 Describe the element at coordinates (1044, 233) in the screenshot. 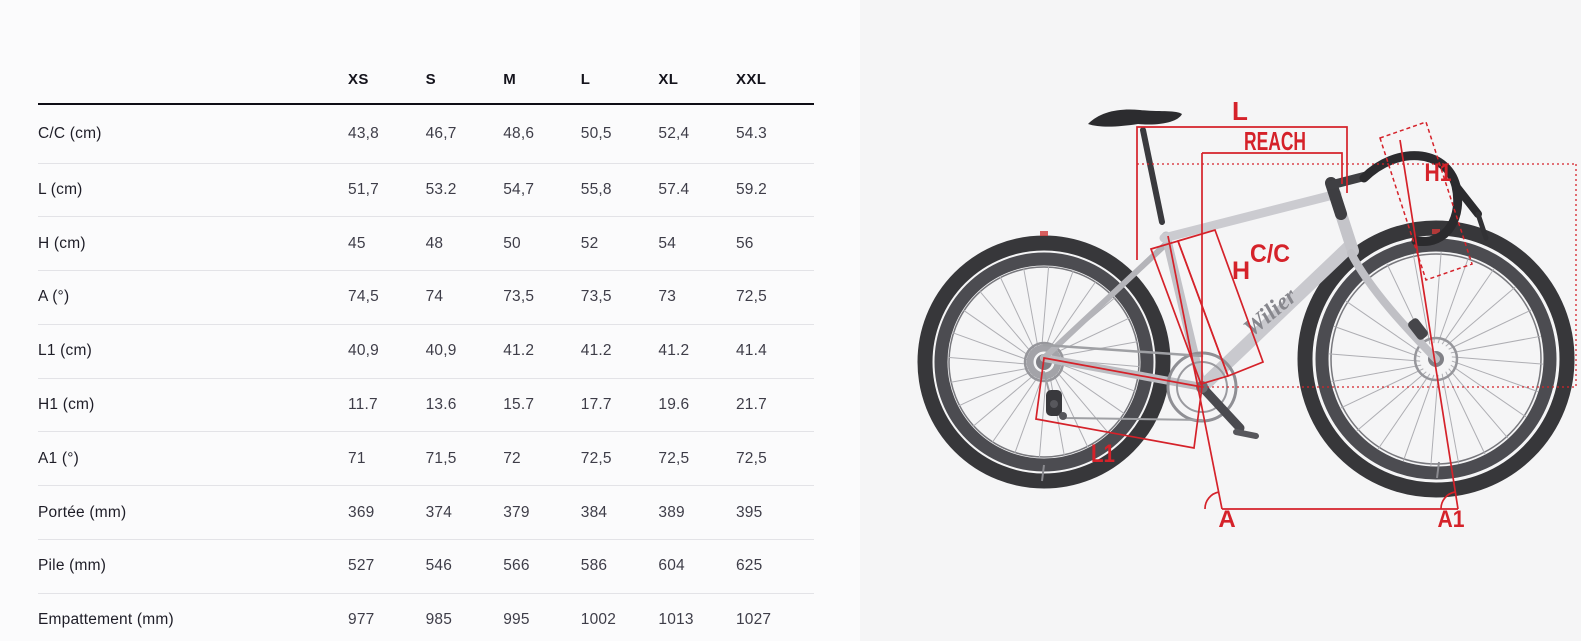

I see `rear-tire-decal` at that location.